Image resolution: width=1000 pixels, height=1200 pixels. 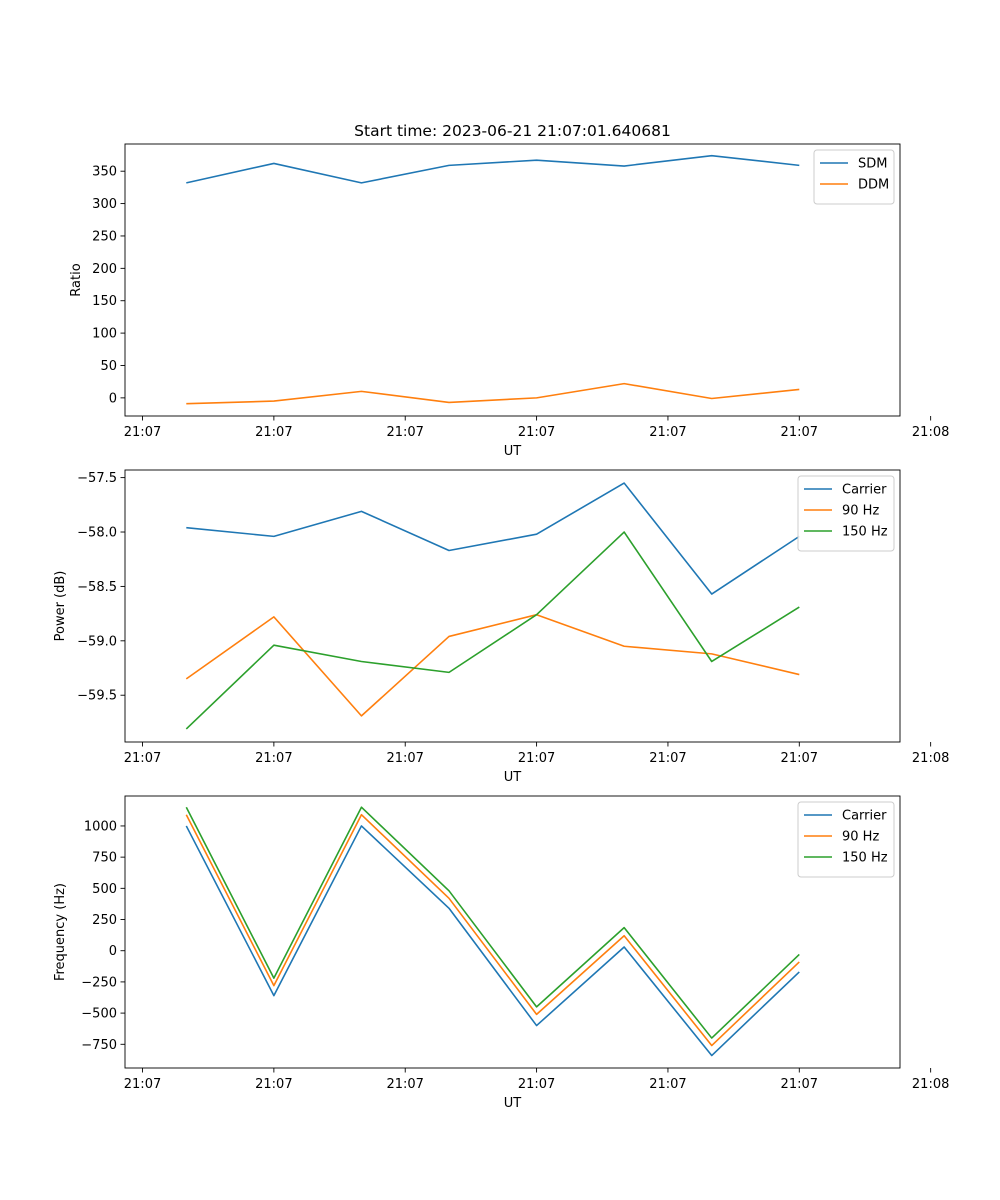 I want to click on y-axis-label: Power (dB), so click(x=60, y=606).